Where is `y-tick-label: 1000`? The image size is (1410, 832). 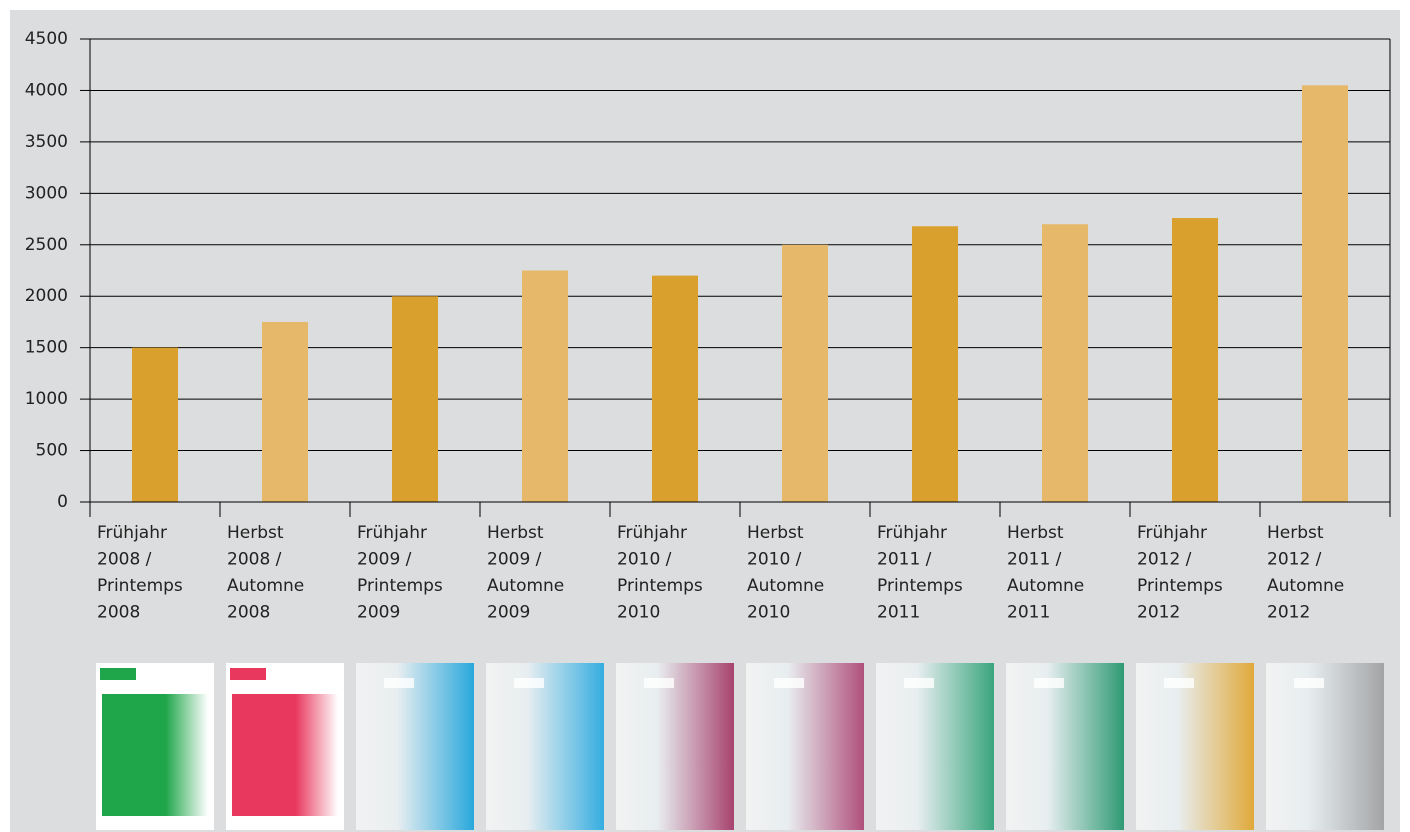
y-tick-label: 1000 is located at coordinates (46, 399).